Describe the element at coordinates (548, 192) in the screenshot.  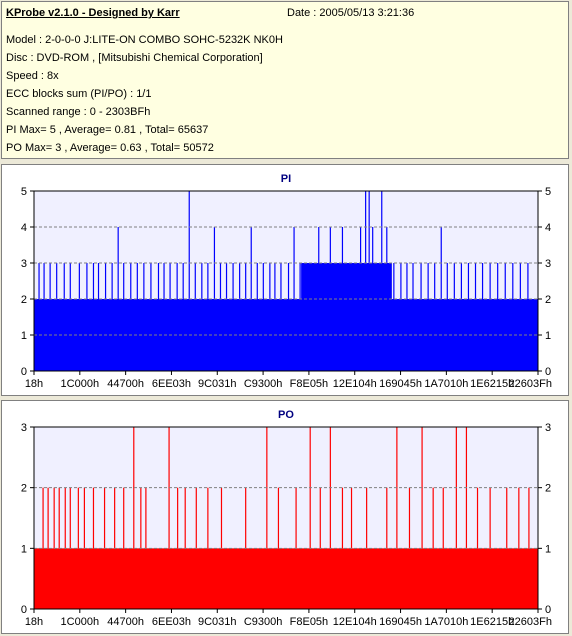
I see `y-tick-right: 5` at that location.